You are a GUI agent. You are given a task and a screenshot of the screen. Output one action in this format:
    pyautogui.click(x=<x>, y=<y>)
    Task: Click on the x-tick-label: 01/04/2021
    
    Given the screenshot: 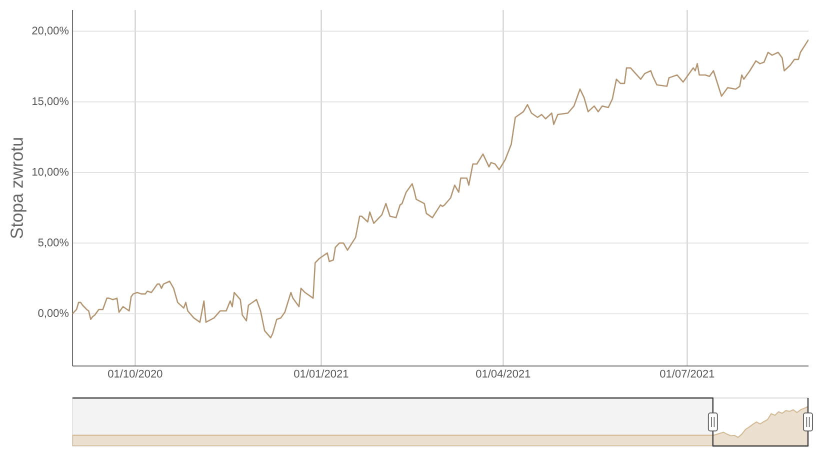 What is the action you would take?
    pyautogui.click(x=503, y=374)
    